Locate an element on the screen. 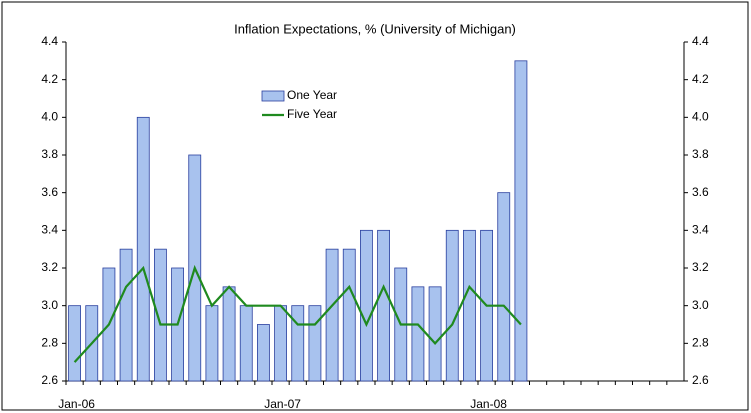  y2-tick-label: 4.0 is located at coordinates (700, 117).